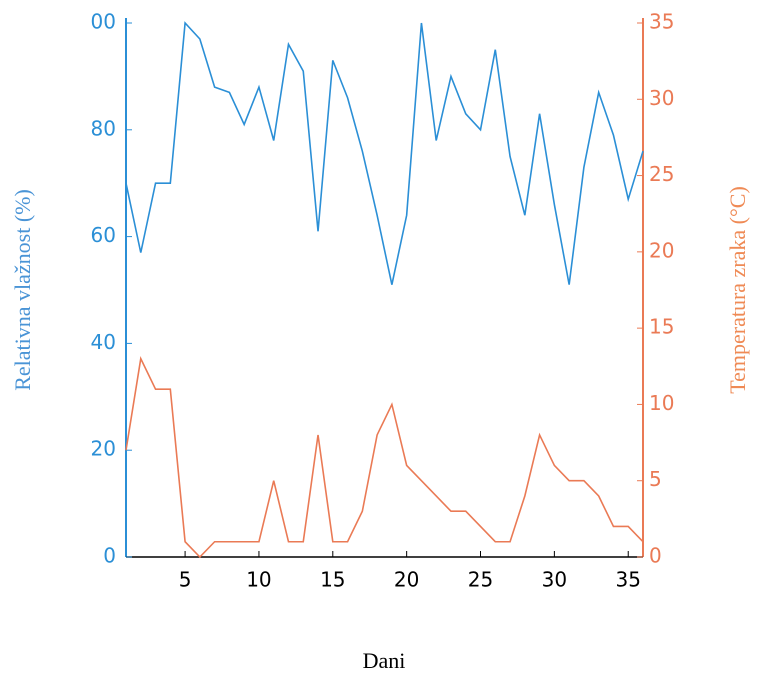 This screenshot has width=763, height=675. Describe the element at coordinates (480, 580) in the screenshot. I see `x-tick-label: 25` at that location.